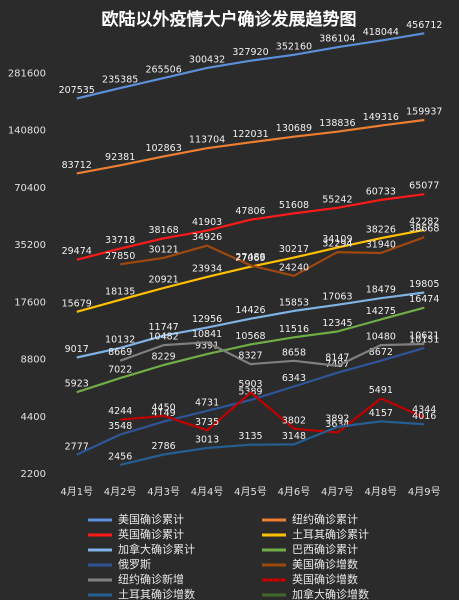 This screenshot has width=459, height=600. Describe the element at coordinates (250, 52) in the screenshot. I see `data-label: 327920` at that location.